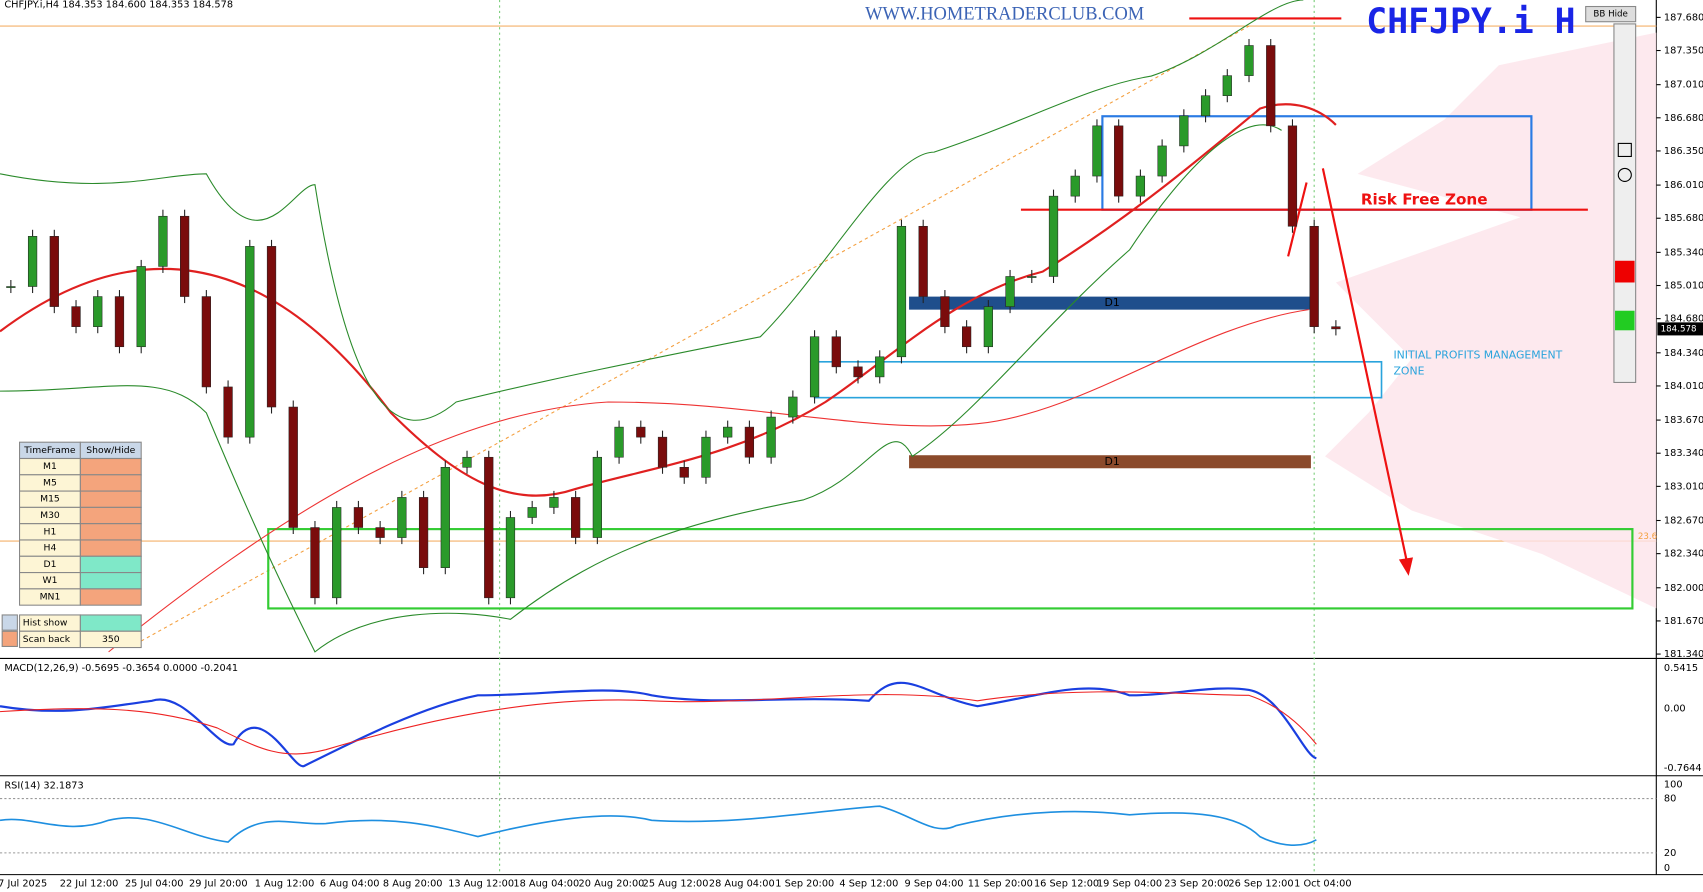 The height and width of the screenshot is (892, 1703). I want to click on scan-value-cell, so click(110, 639).